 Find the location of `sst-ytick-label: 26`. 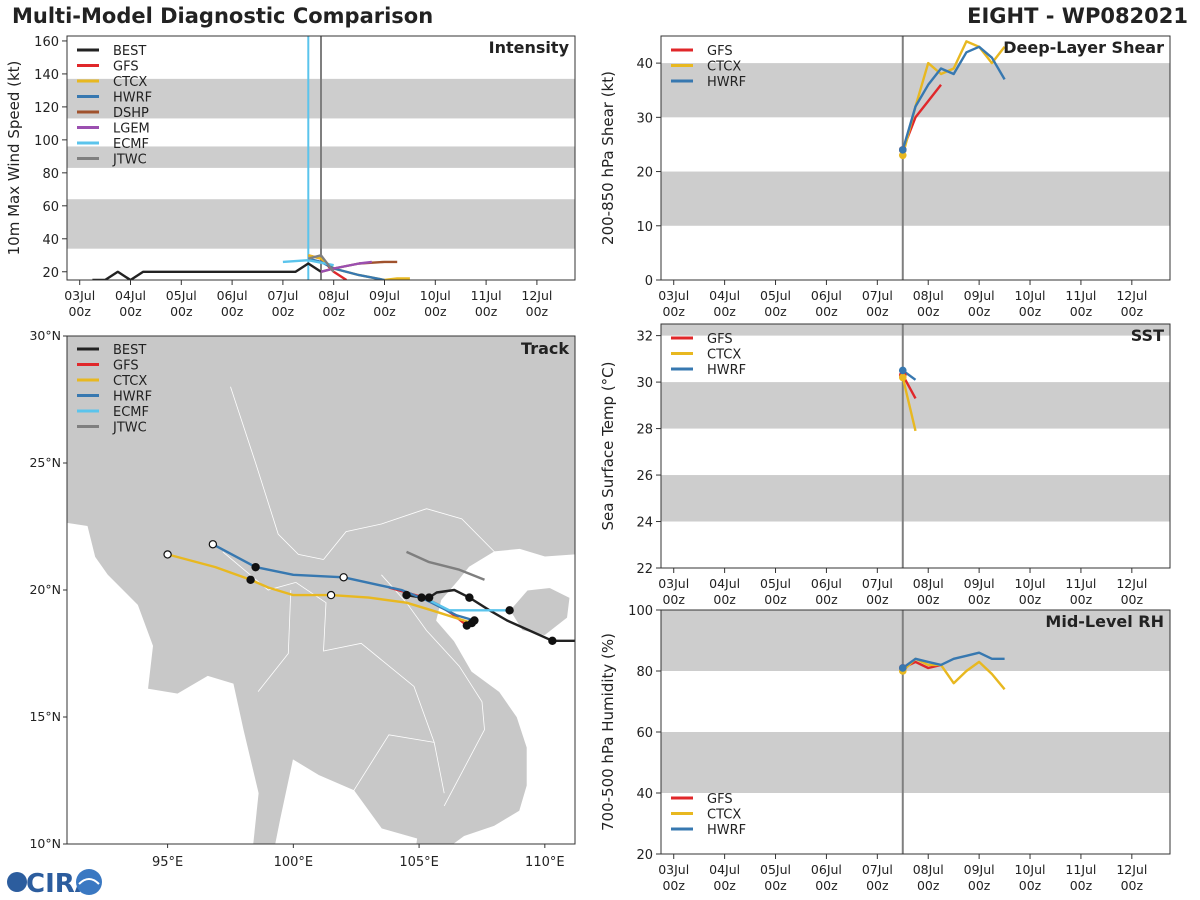

sst-ytick-label: 26 is located at coordinates (644, 476).